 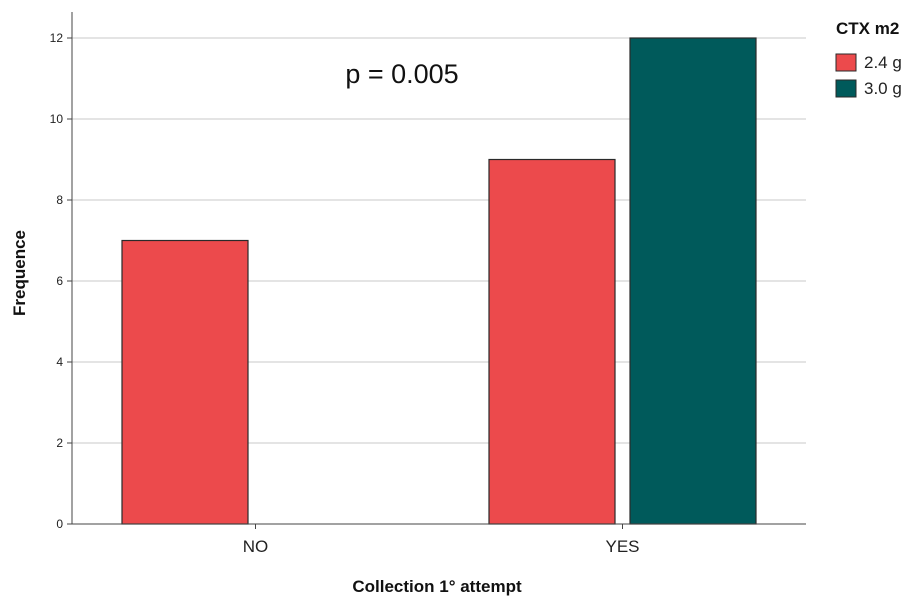 What do you see at coordinates (19, 273) in the screenshot?
I see `y-axis-title: Frequence` at bounding box center [19, 273].